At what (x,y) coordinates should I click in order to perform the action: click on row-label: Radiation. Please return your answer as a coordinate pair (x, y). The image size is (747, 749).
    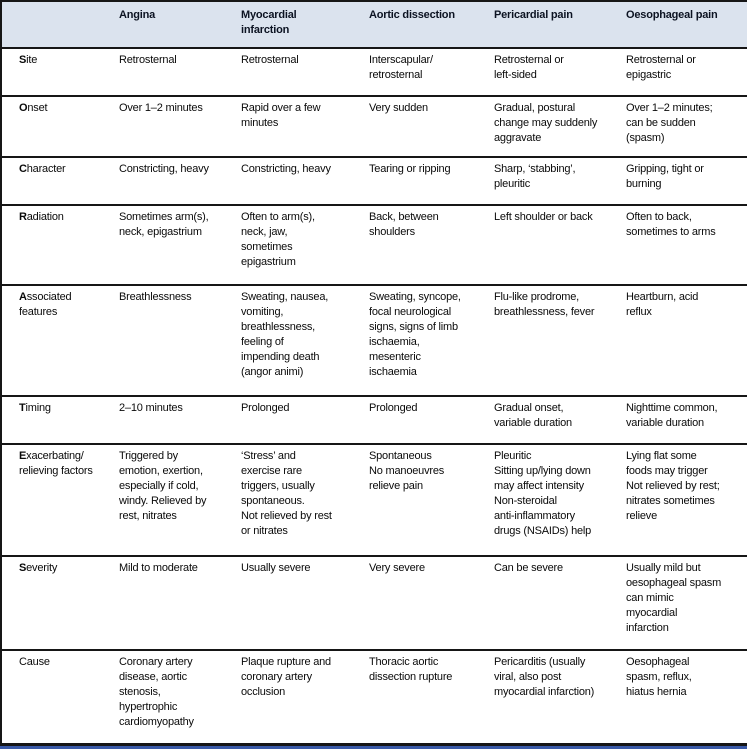
    Looking at the image, I should click on (58, 244).